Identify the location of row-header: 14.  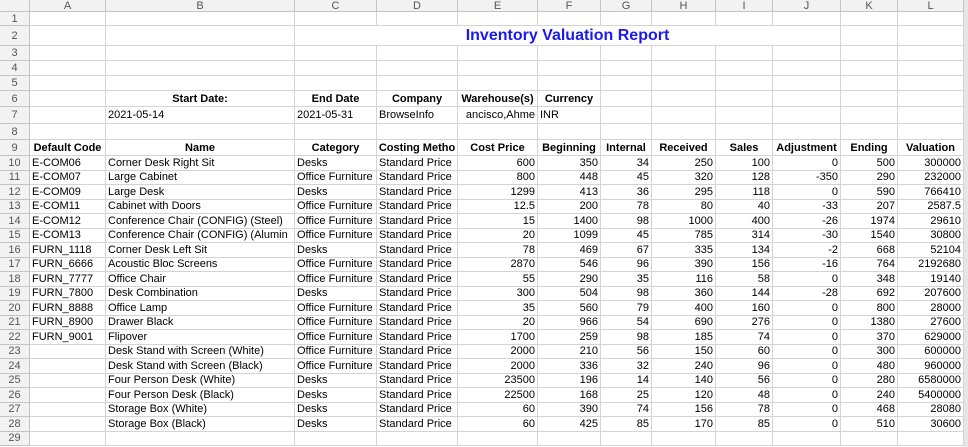
(15, 221).